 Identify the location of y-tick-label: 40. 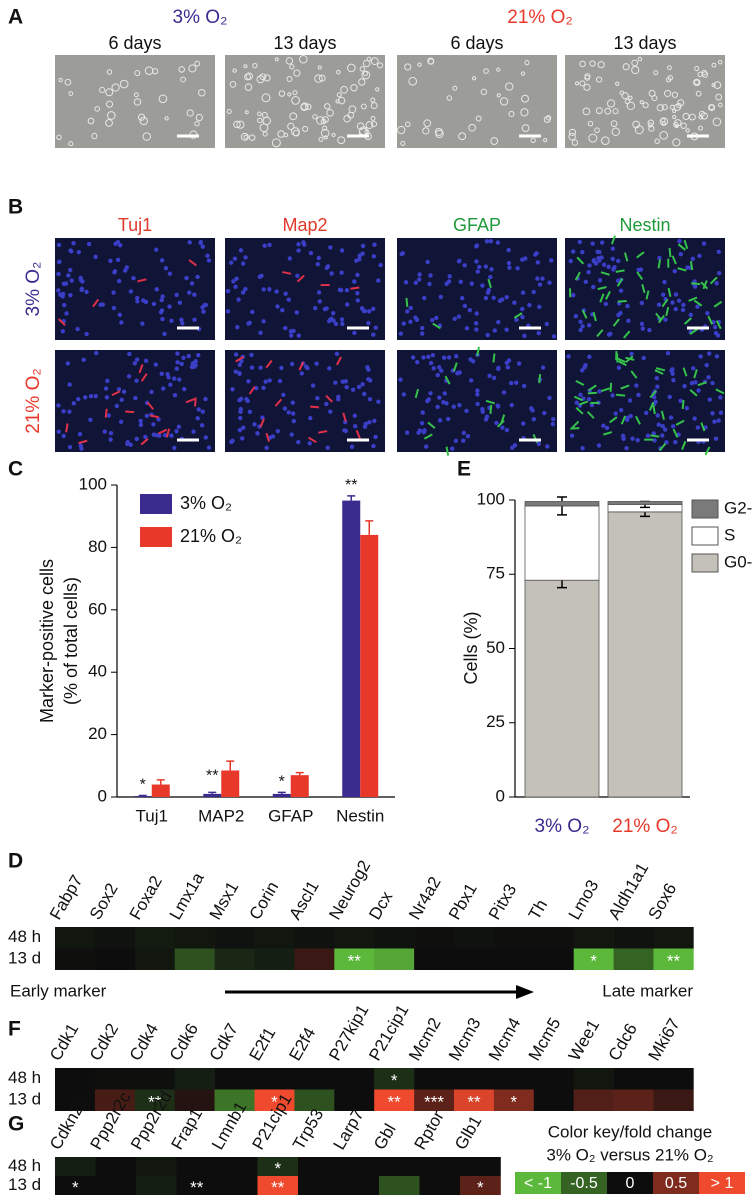
(97, 671).